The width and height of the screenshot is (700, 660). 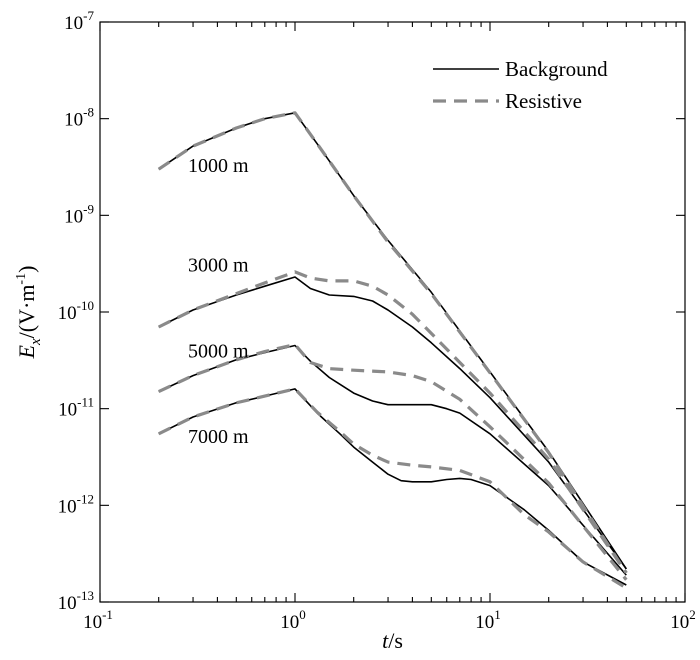 I want to click on legend-label-background: Background, so click(x=556, y=69).